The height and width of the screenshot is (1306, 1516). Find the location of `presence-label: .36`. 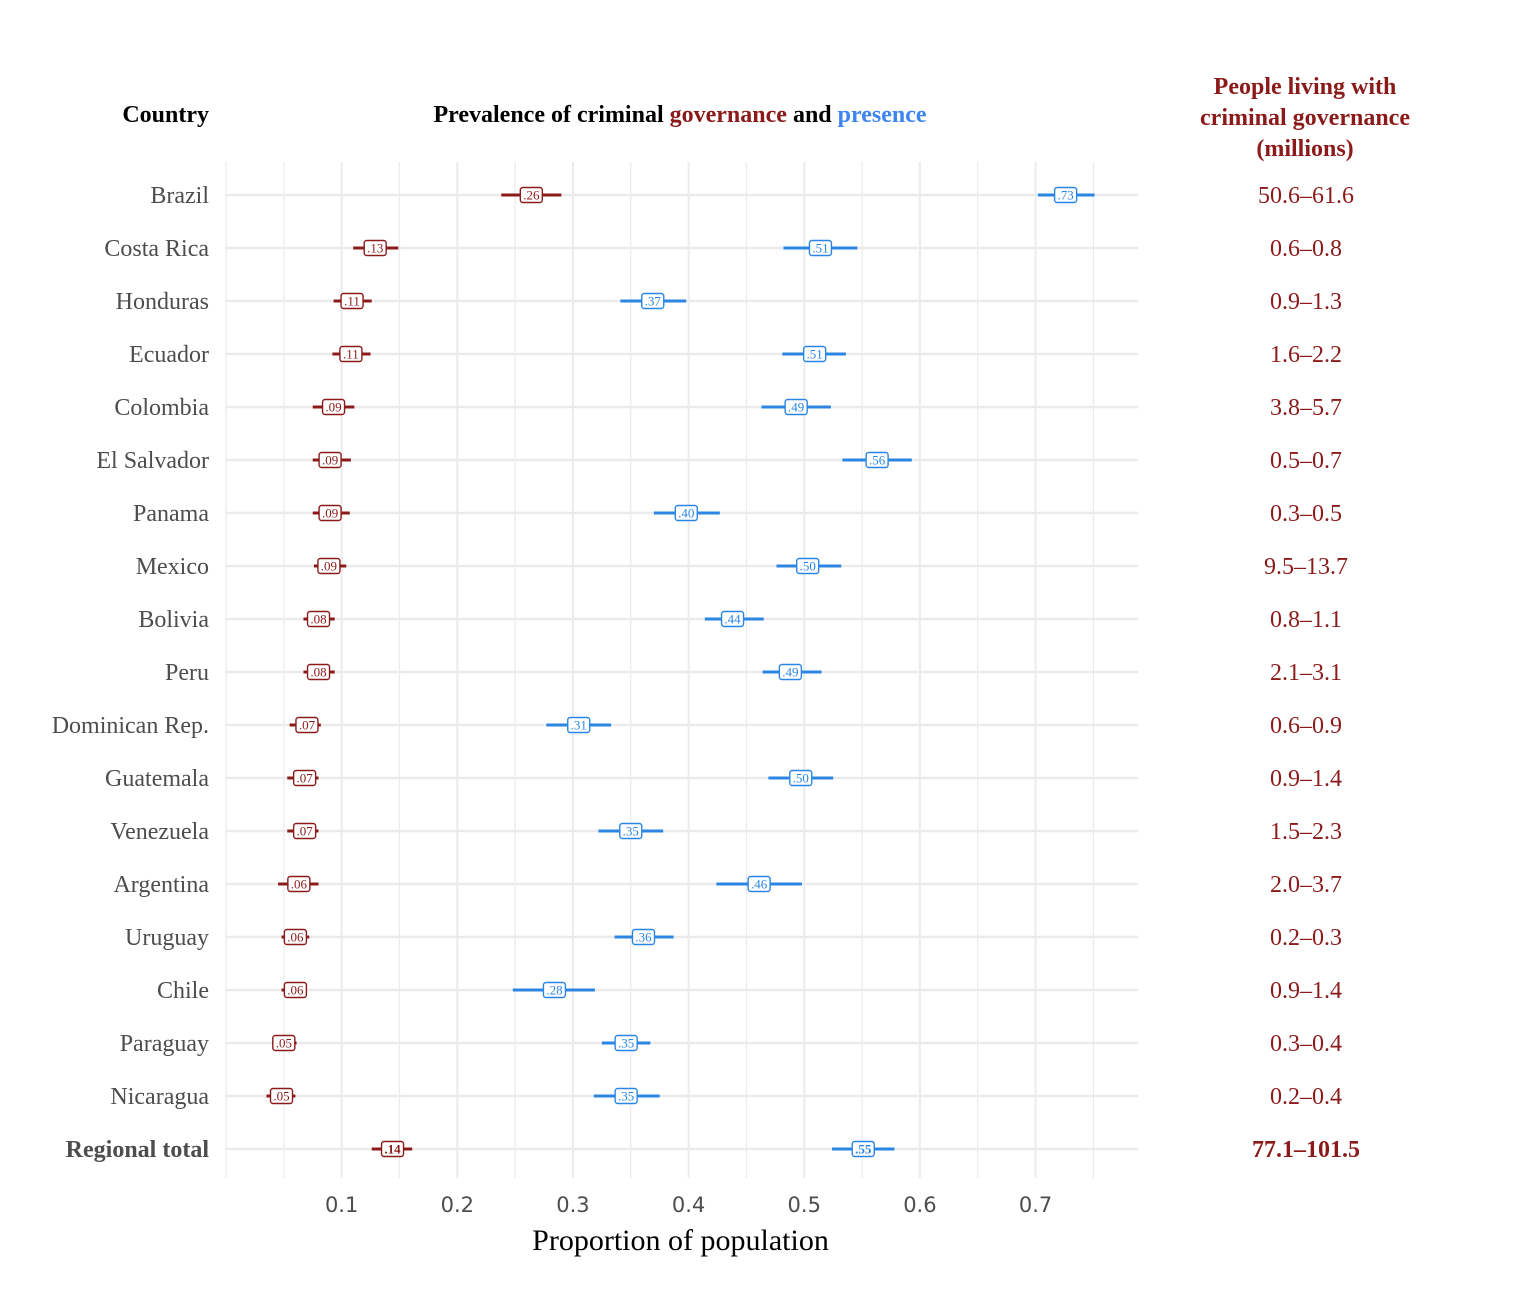

presence-label: .36 is located at coordinates (643, 937).